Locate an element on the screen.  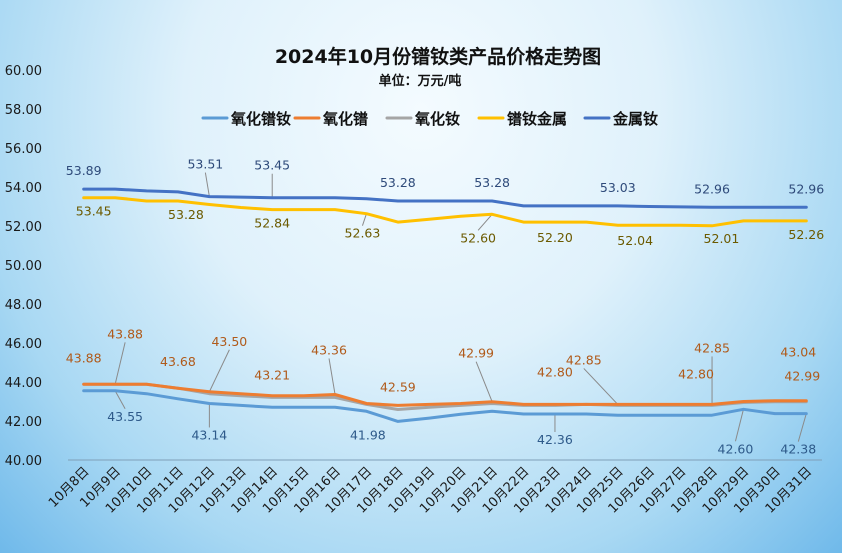
legend-item: 金属钕 is located at coordinates (620, 119).